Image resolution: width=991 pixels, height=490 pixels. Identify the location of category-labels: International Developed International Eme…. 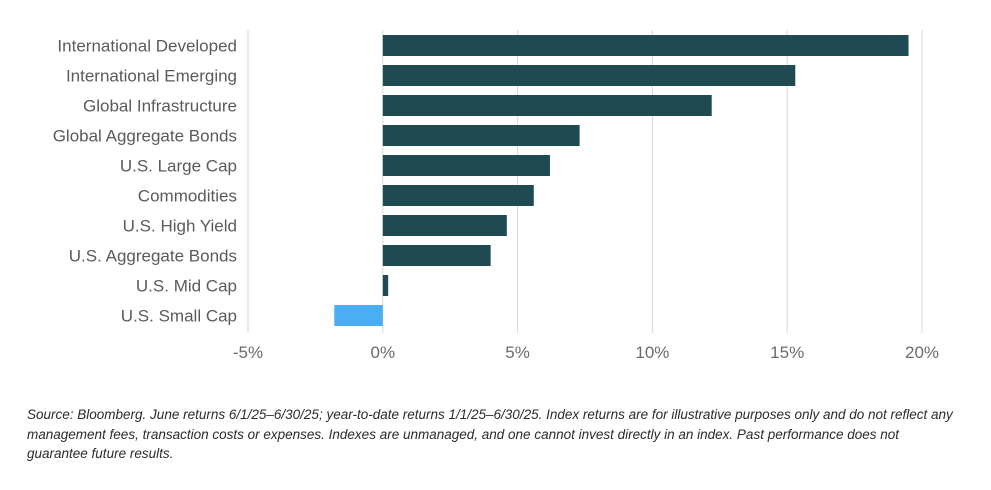
(145, 181).